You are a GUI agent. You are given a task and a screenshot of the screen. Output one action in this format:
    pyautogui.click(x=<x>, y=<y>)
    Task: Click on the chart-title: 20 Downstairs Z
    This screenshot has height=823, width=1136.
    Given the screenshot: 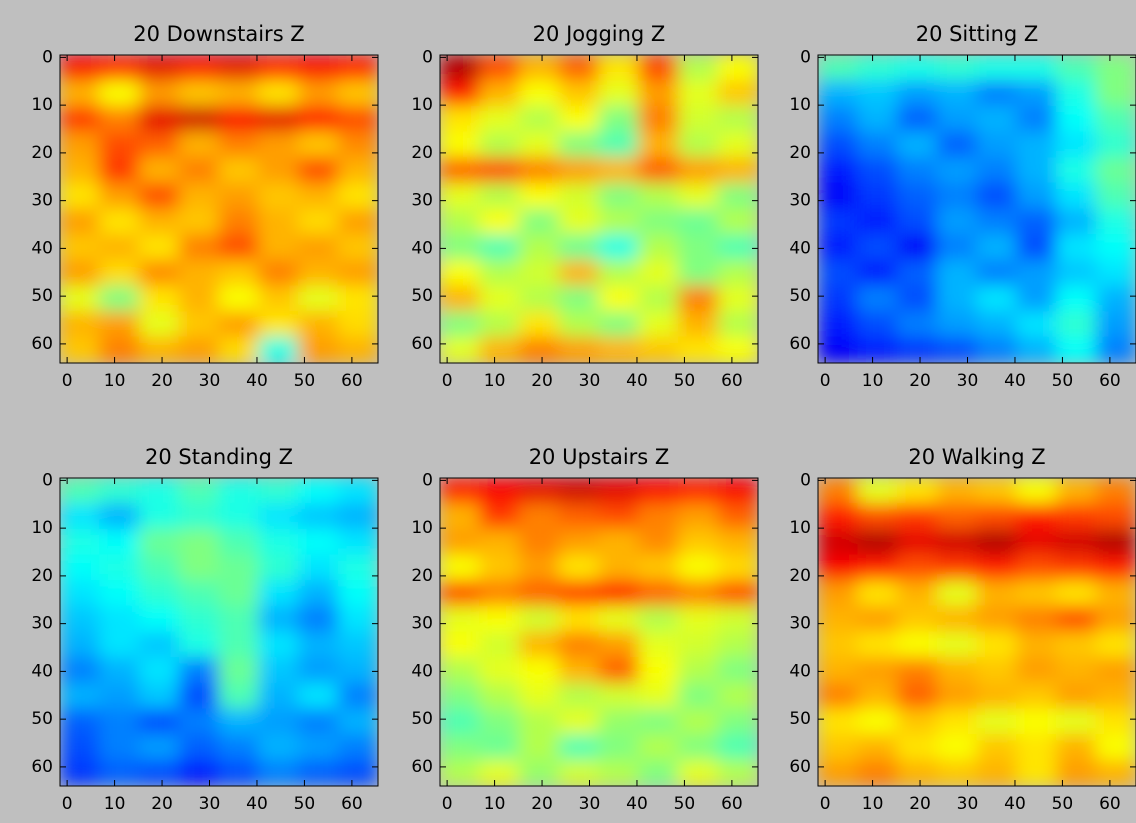 What is the action you would take?
    pyautogui.click(x=218, y=34)
    